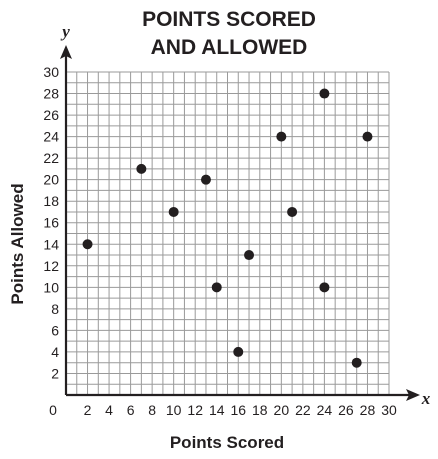 The width and height of the screenshot is (438, 459). Describe the element at coordinates (325, 410) in the screenshot. I see `x-tick-label: 24` at that location.